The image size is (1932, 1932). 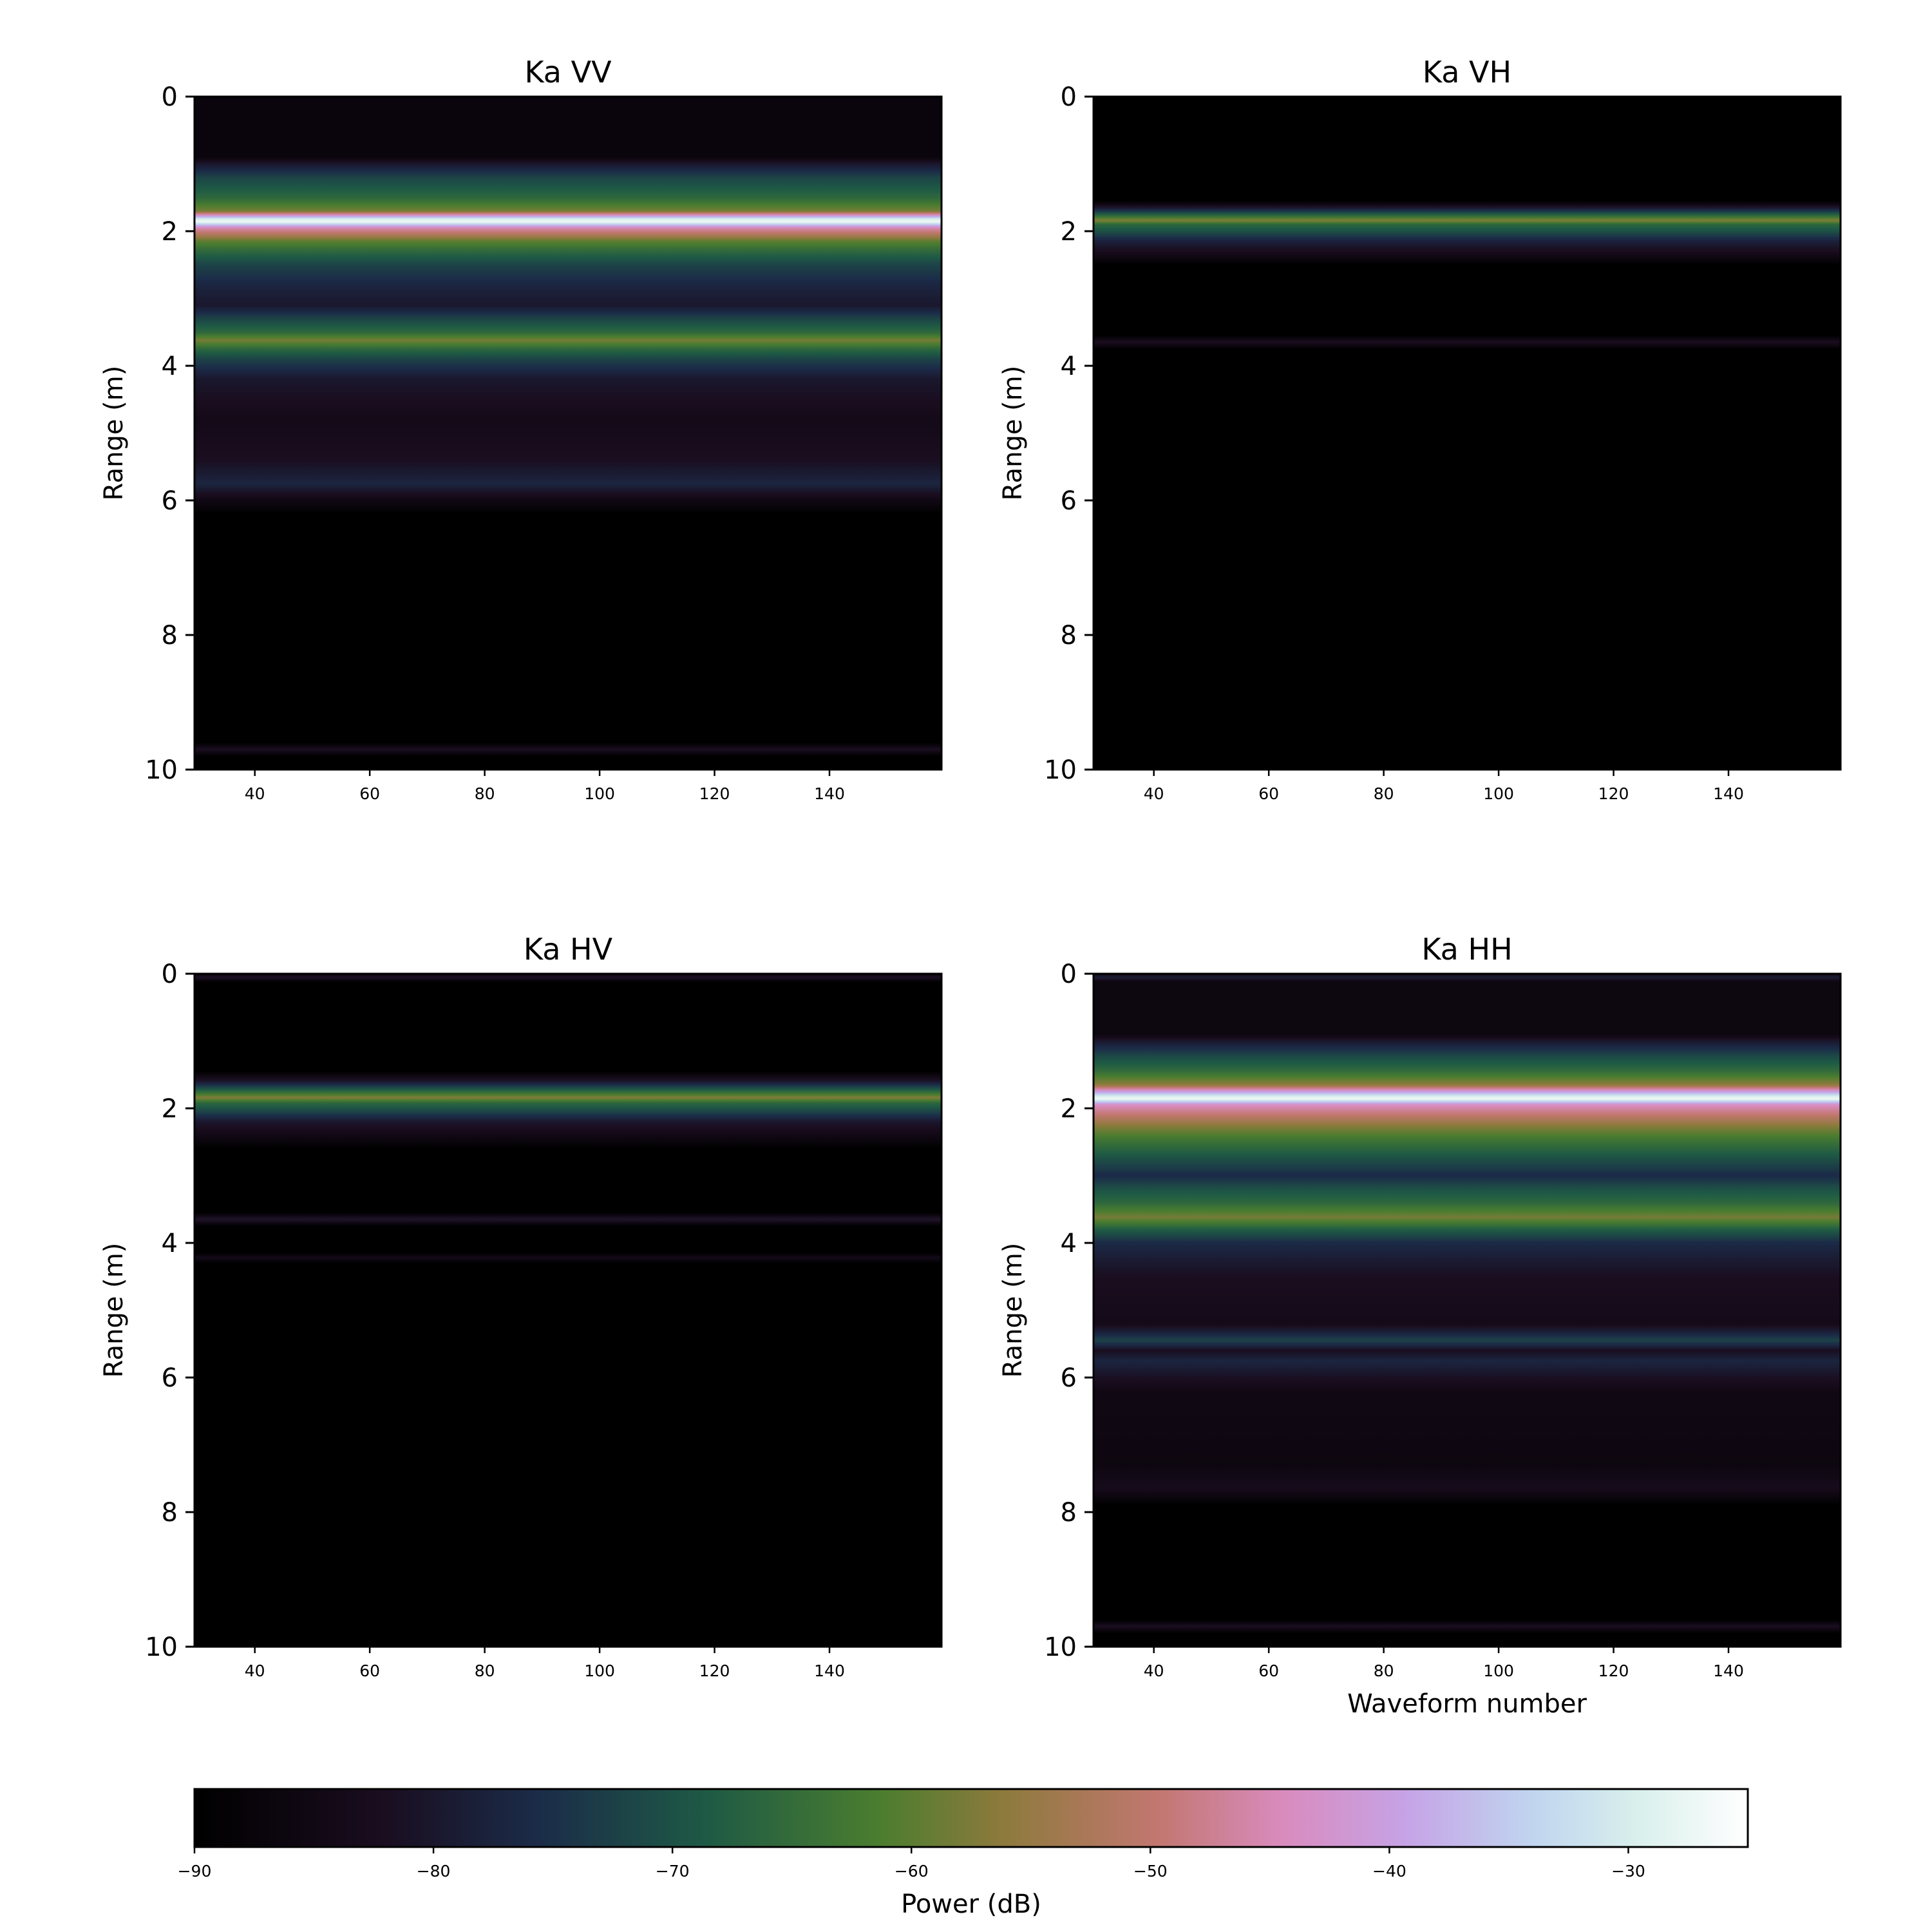 I want to click on panel-title: Ka HH, so click(x=1467, y=949).